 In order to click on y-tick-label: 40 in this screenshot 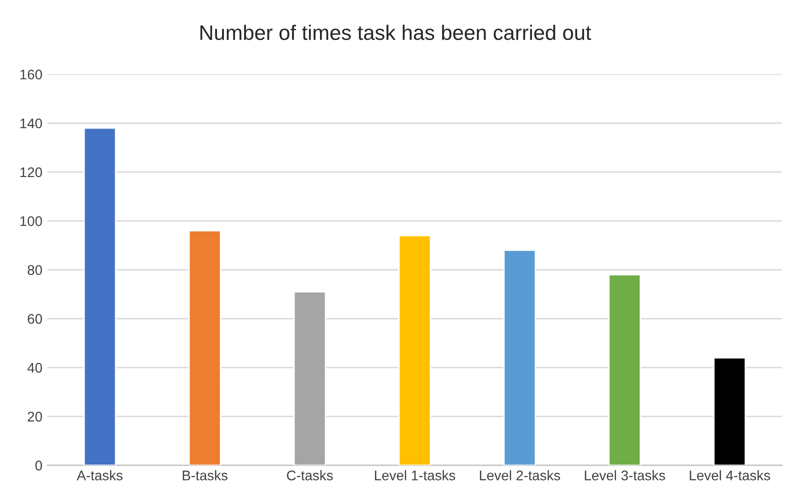, I will do `click(34, 367)`.